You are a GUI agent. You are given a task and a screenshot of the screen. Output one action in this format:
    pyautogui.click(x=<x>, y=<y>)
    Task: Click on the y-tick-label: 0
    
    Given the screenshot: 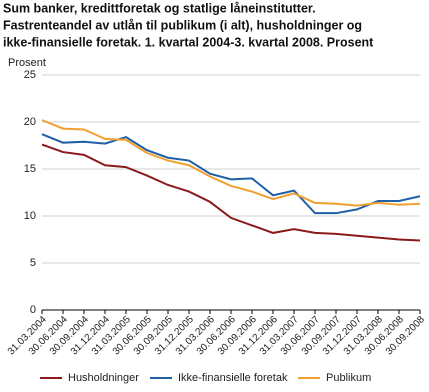 What is the action you would take?
    pyautogui.click(x=33, y=310)
    